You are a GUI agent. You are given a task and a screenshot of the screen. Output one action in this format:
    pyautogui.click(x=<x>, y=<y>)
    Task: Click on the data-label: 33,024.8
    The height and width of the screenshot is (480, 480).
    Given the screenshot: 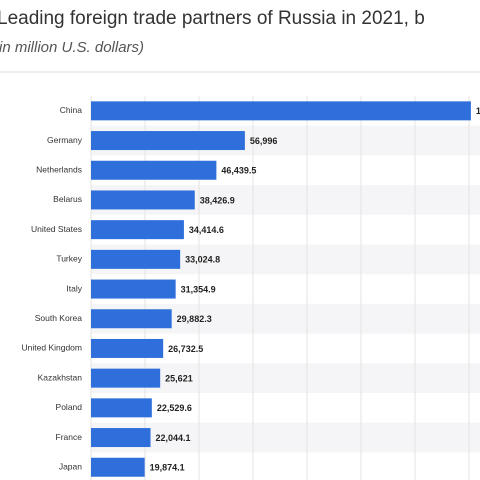 What is the action you would take?
    pyautogui.click(x=202, y=260)
    